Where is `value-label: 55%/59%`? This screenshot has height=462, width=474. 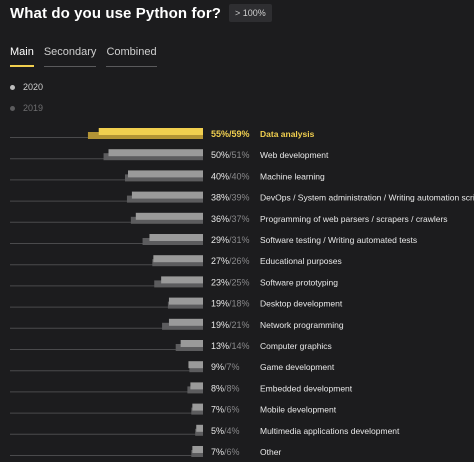 value-label: 55%/59% is located at coordinates (230, 134).